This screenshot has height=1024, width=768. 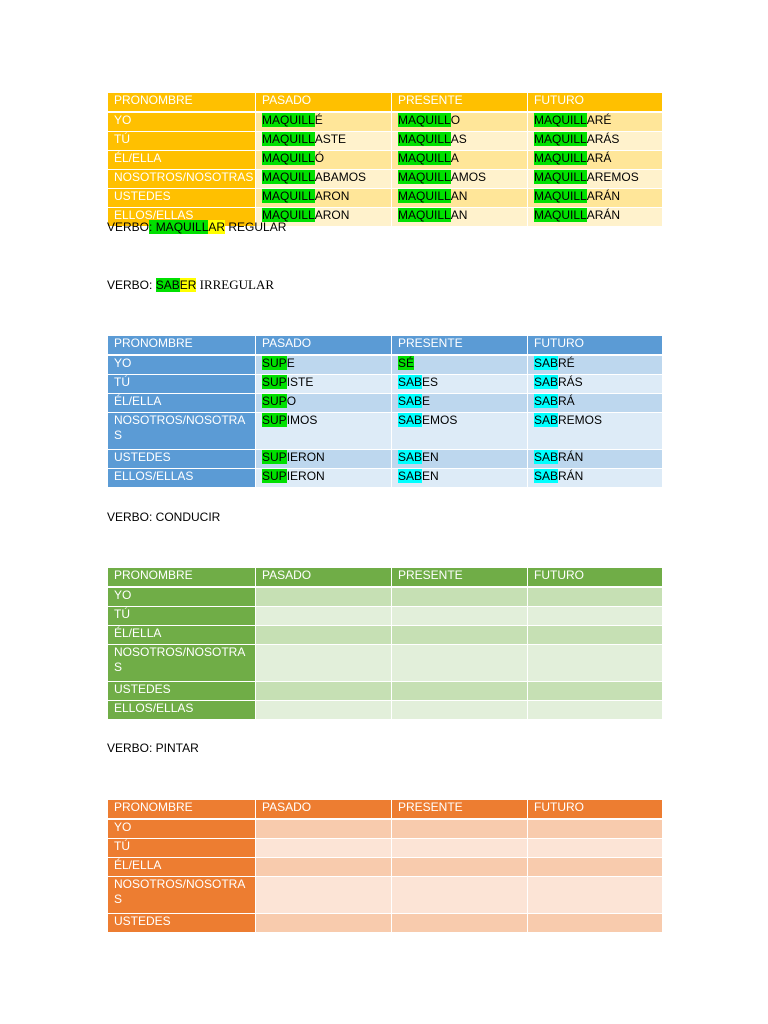 I want to click on table-row: ÉL/ELLA MAQUILLÓ MAQUILLA MAQUILLARÁ, so click(x=385, y=160).